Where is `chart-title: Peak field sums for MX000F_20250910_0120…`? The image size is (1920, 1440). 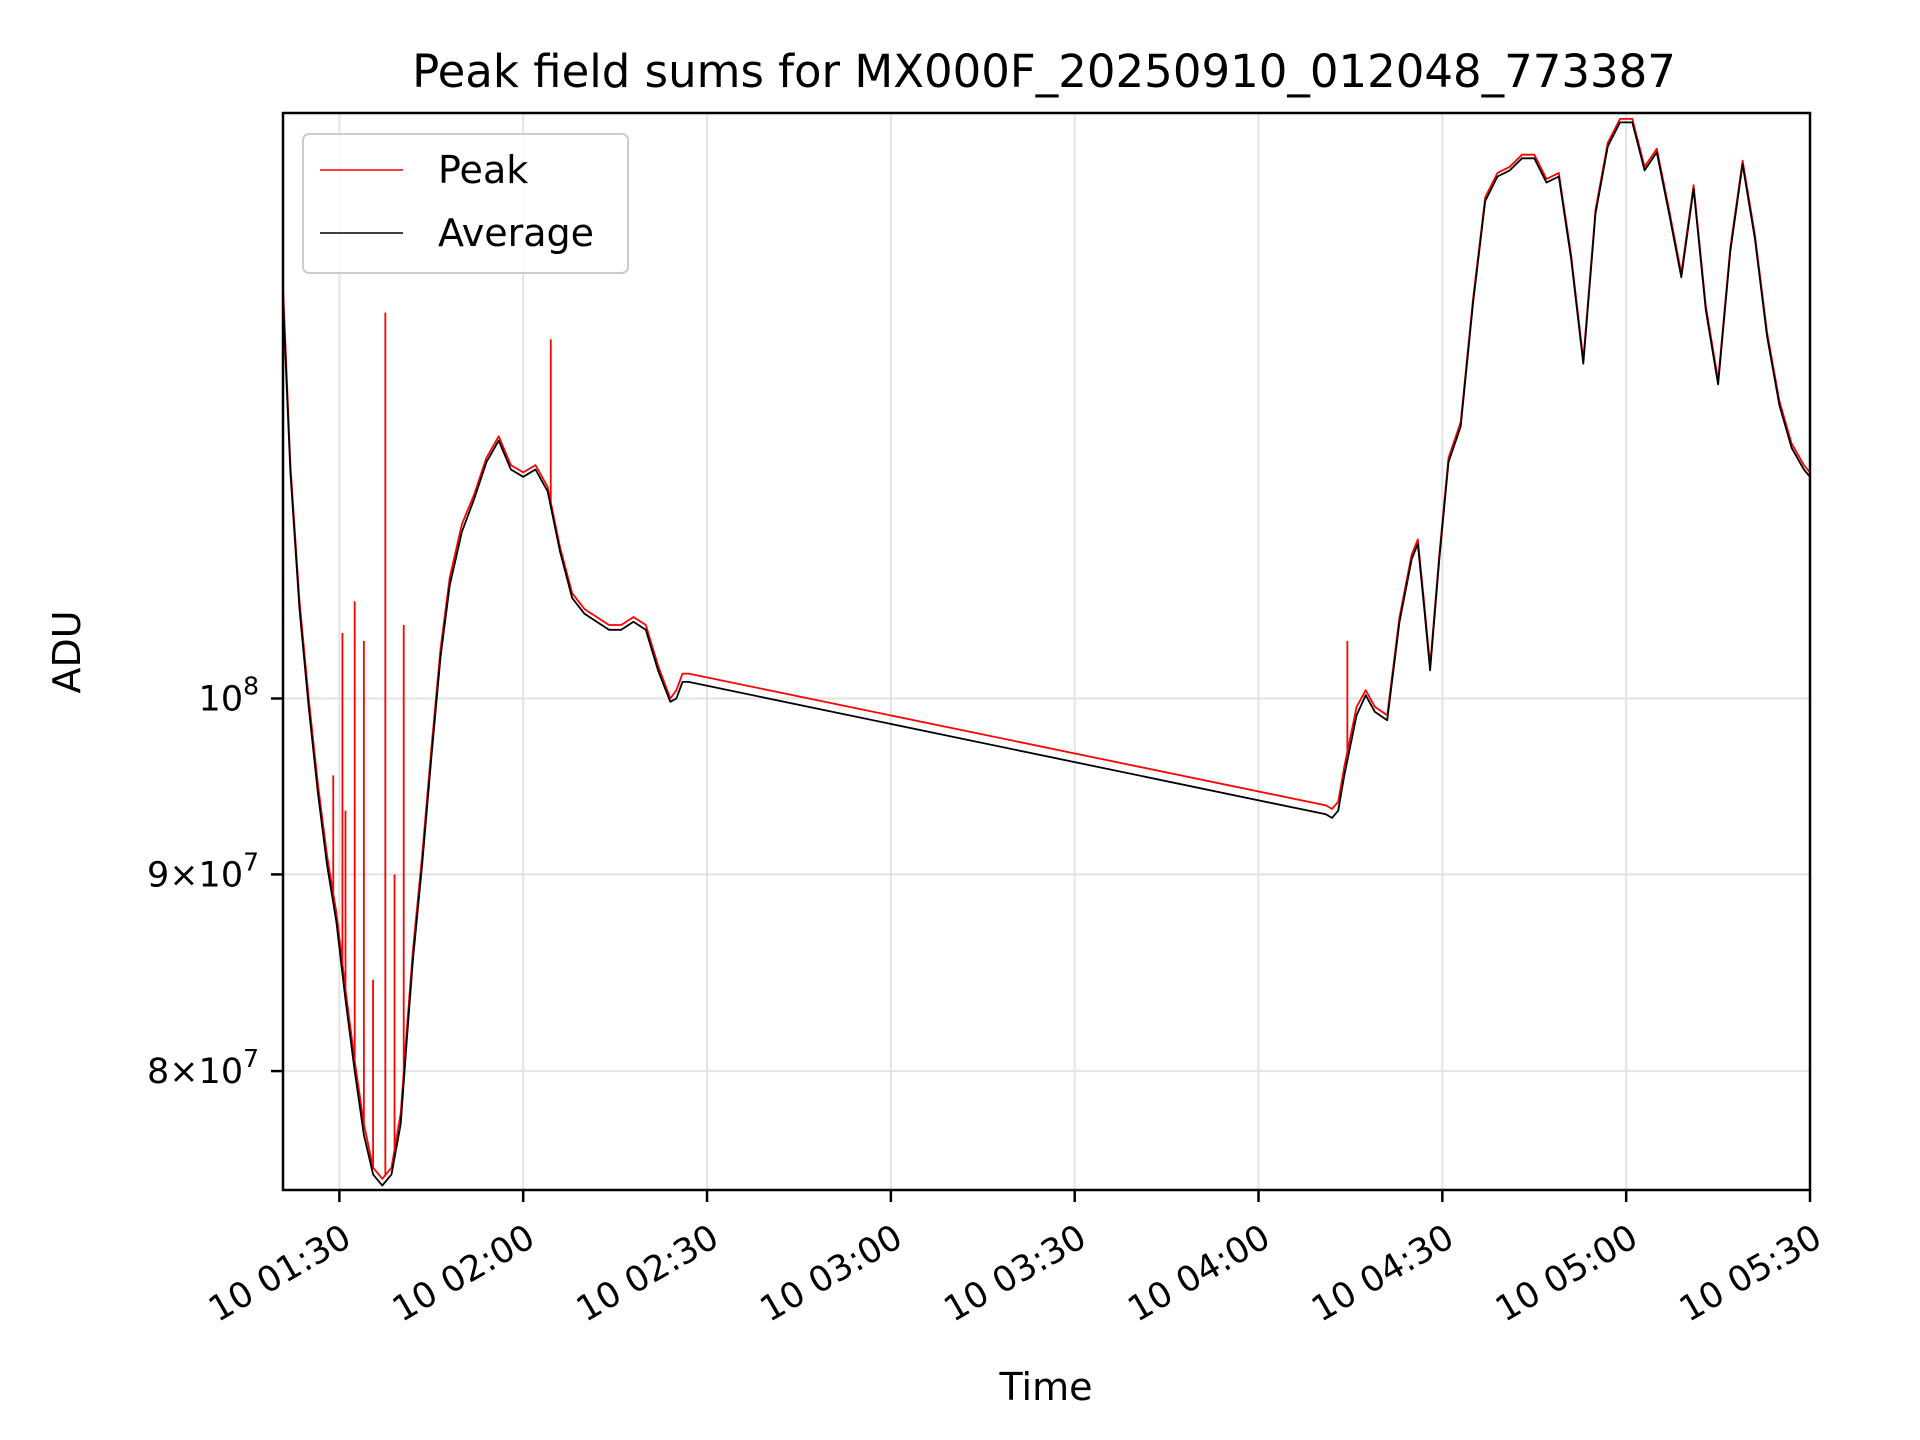
chart-title: Peak field sums for MX000F_20250910_0120… is located at coordinates (1044, 71).